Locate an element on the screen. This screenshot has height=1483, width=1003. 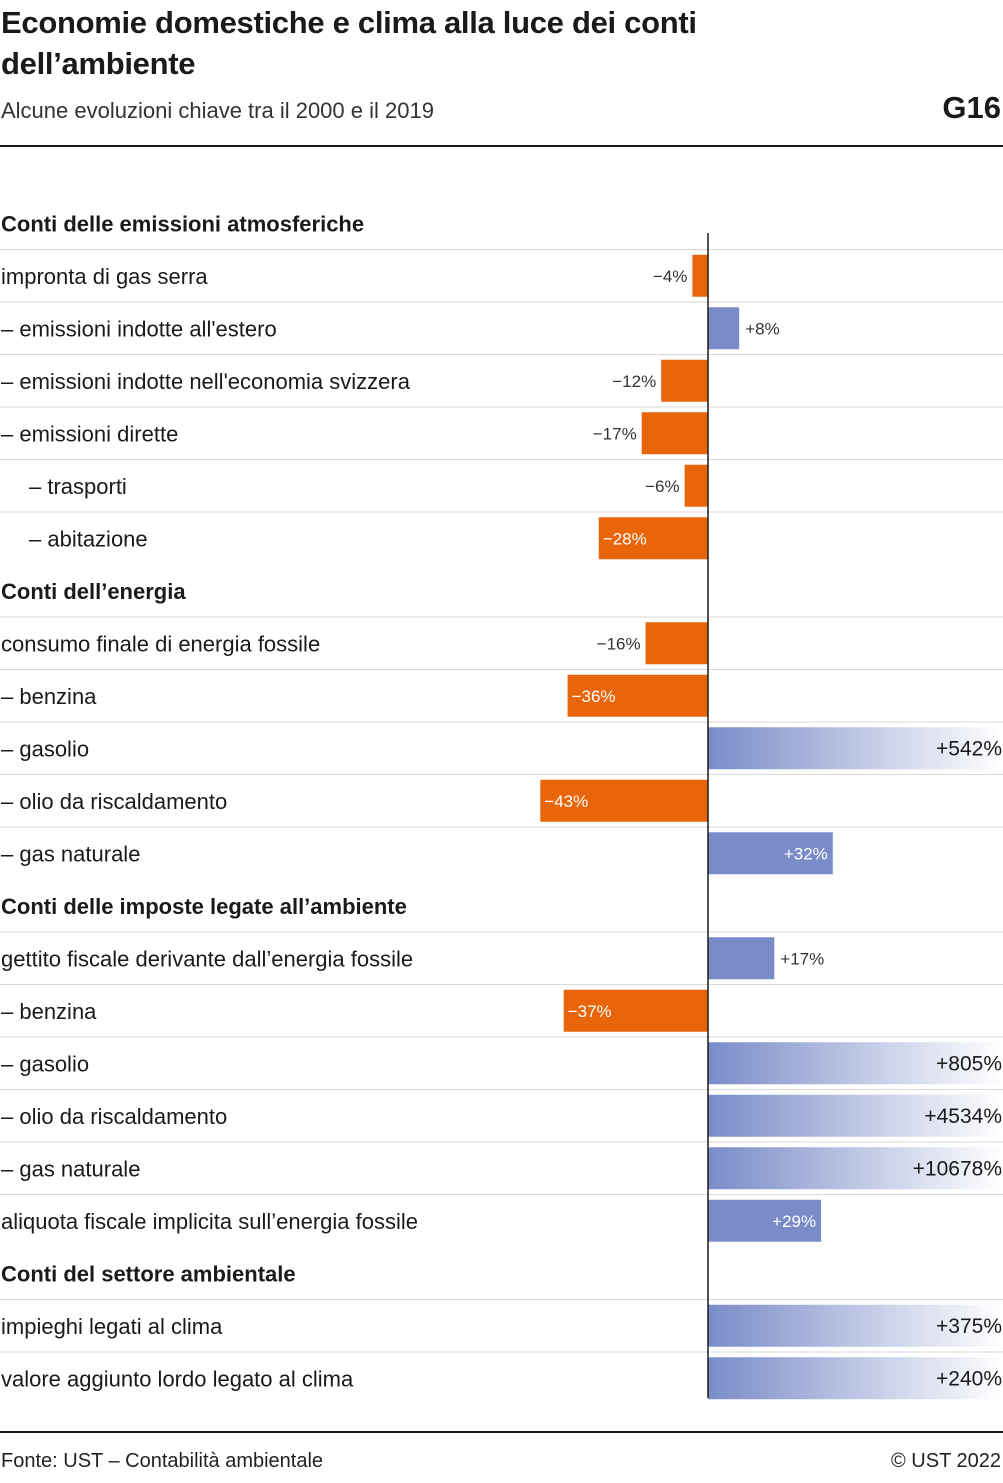
value-label: +805% is located at coordinates (969, 1063).